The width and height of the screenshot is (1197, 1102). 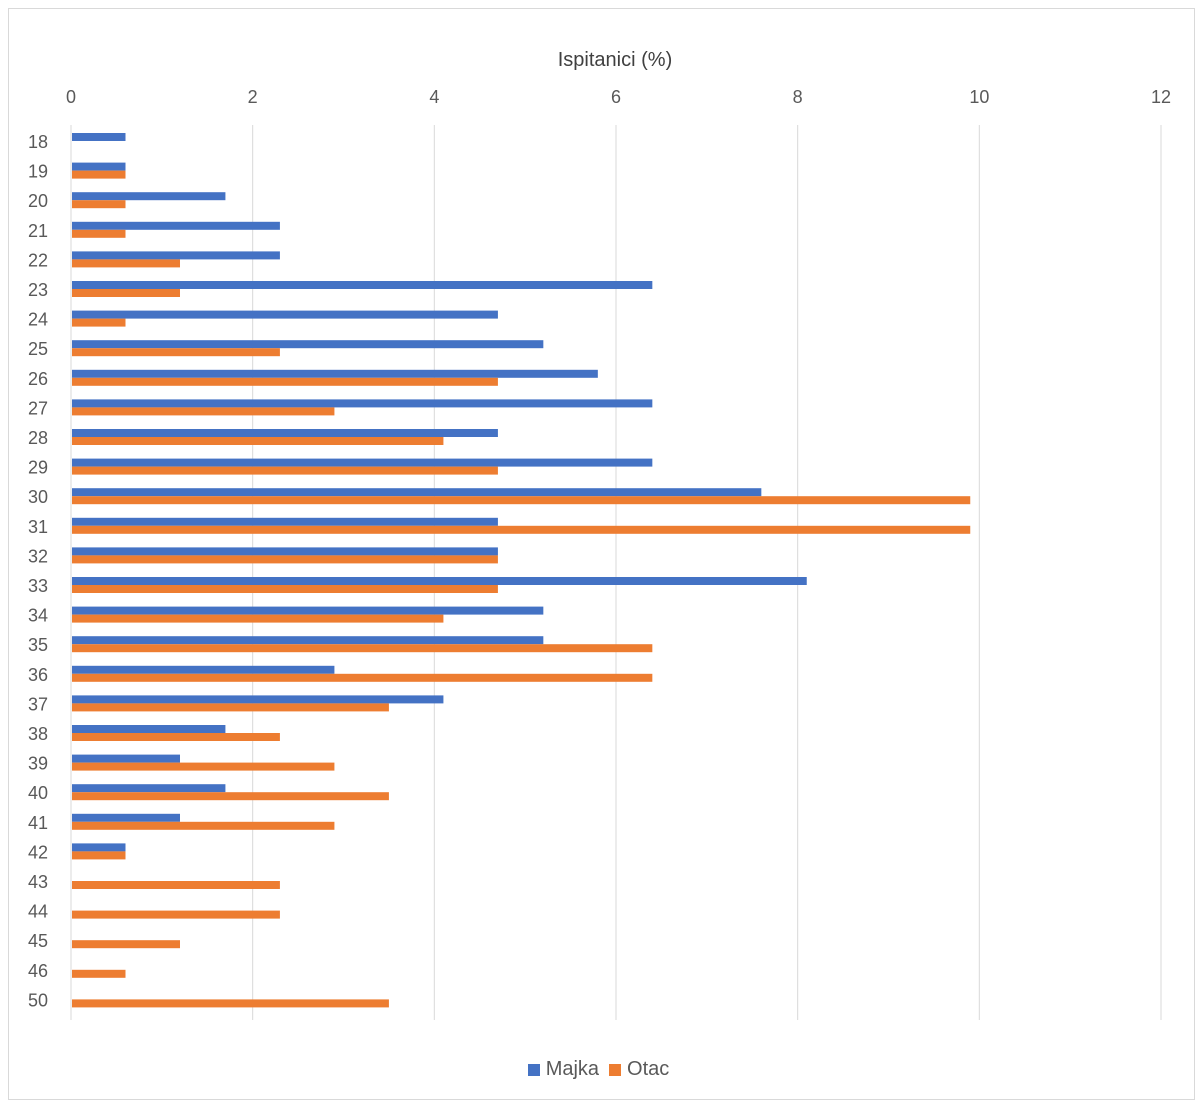 What do you see at coordinates (38, 852) in the screenshot?
I see `category-label: 42` at bounding box center [38, 852].